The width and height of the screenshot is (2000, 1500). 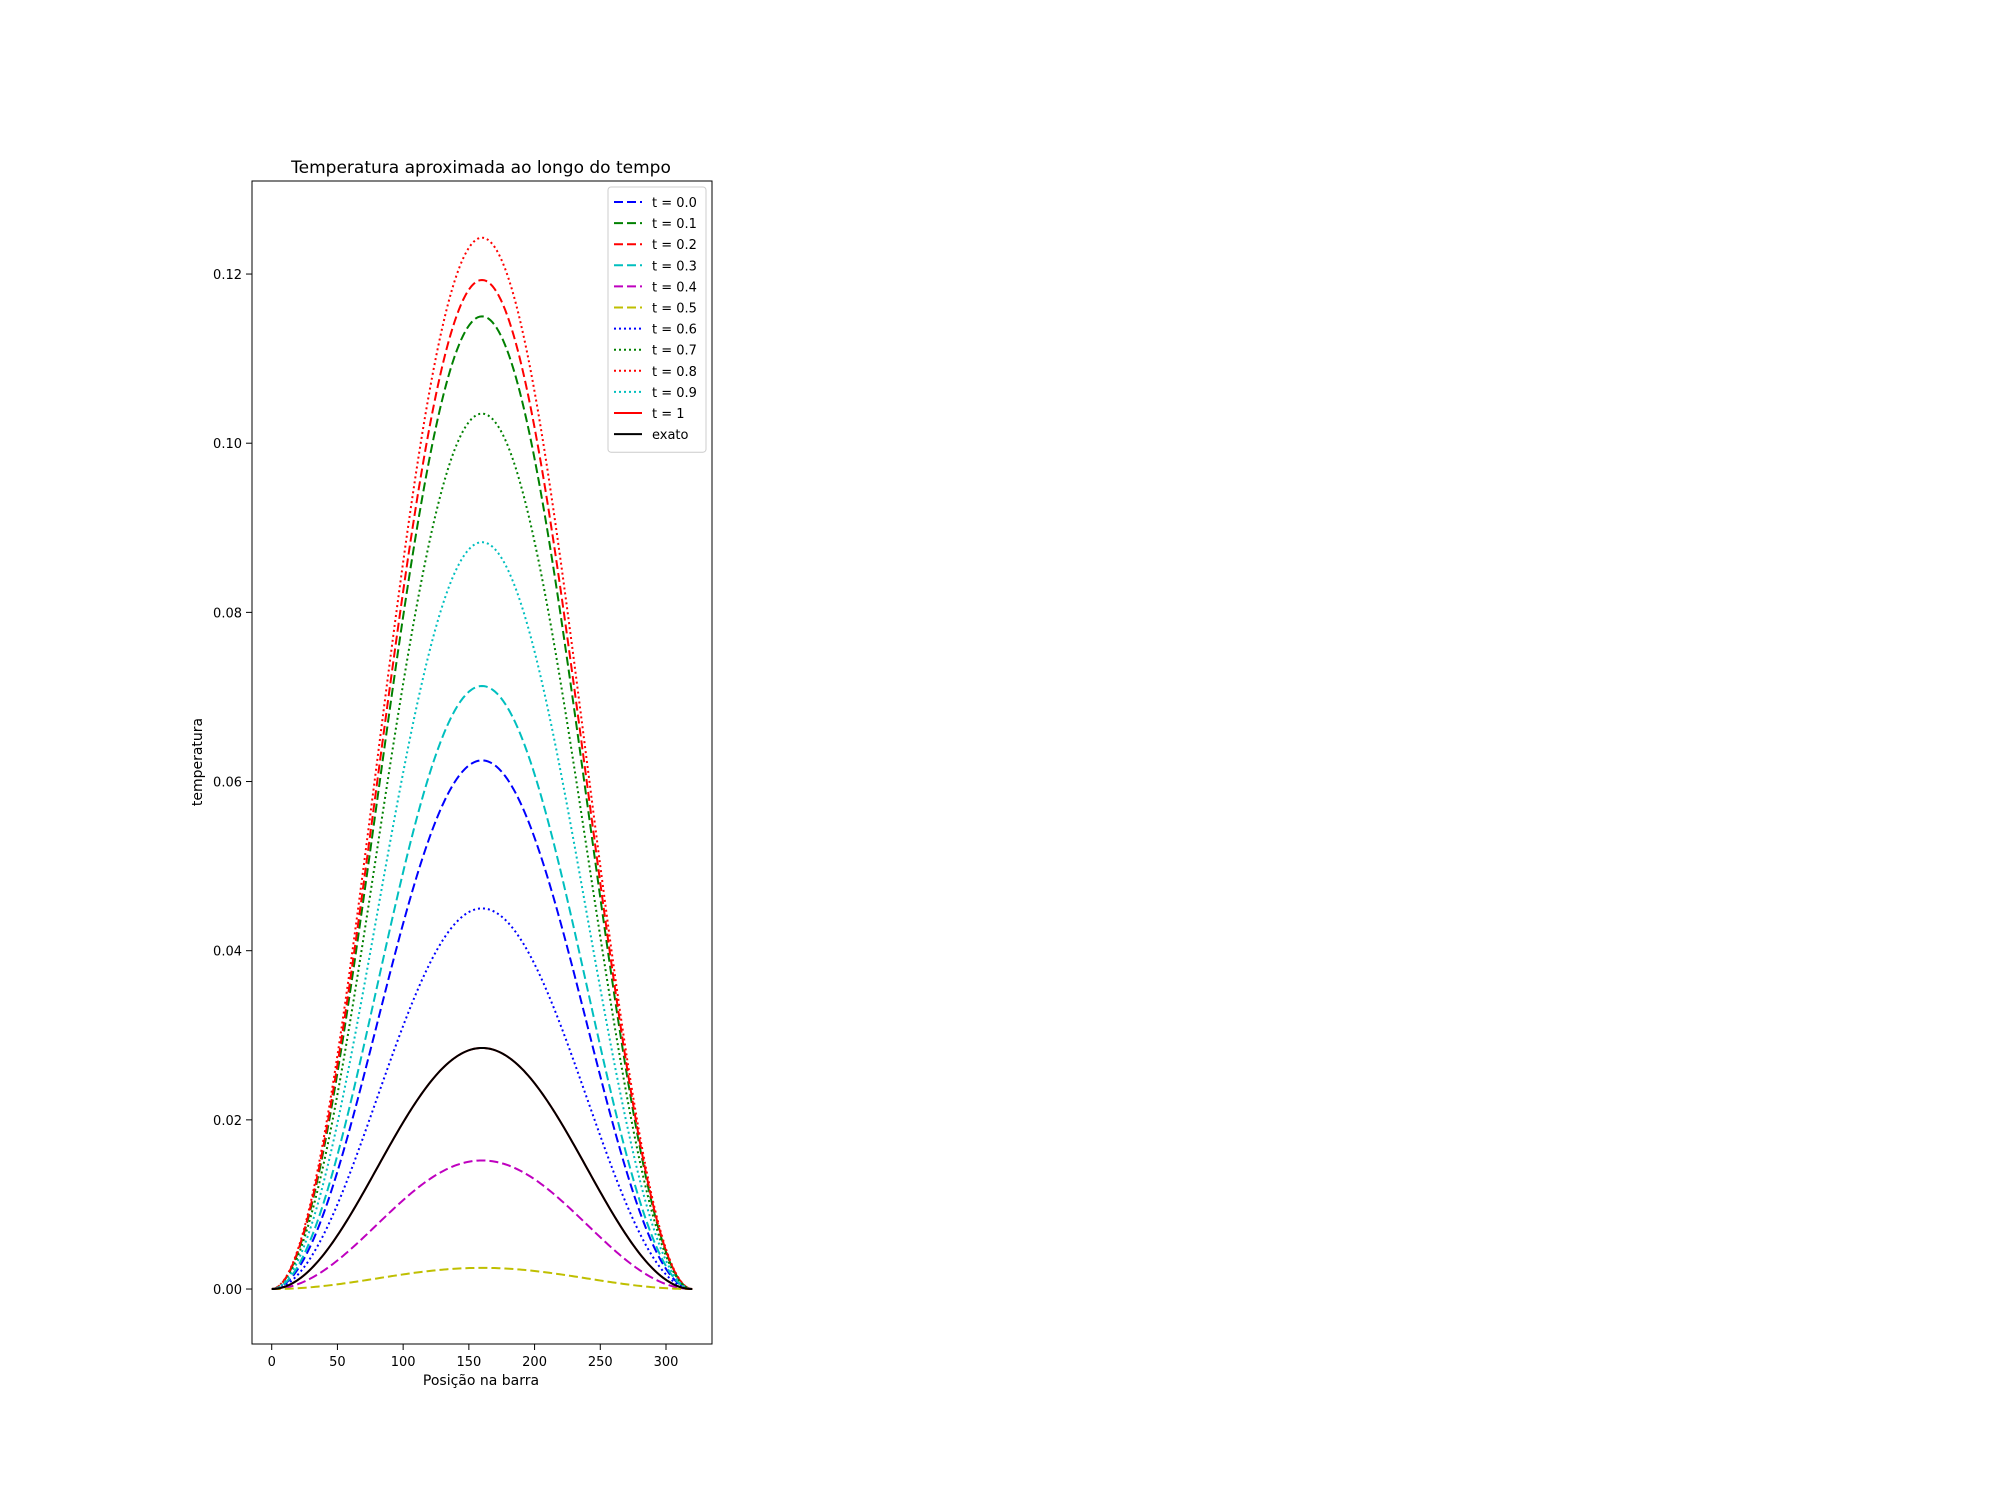 I want to click on y-tick-label: 0.02, so click(x=227, y=1121).